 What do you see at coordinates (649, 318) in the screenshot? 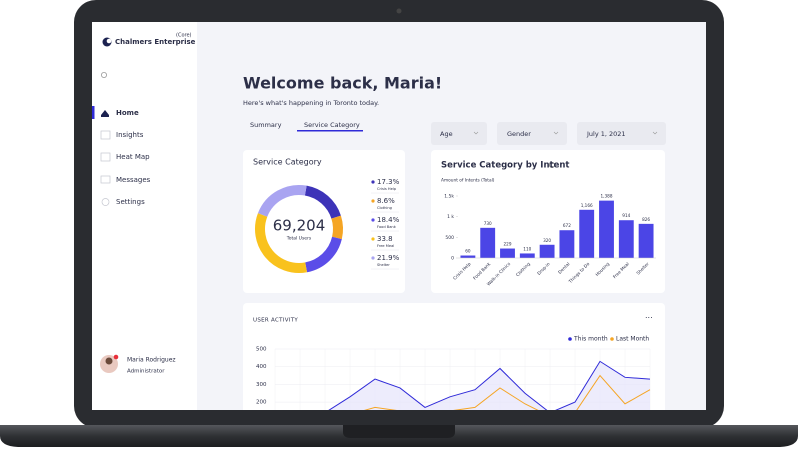
I see `more-menu: ···` at bounding box center [649, 318].